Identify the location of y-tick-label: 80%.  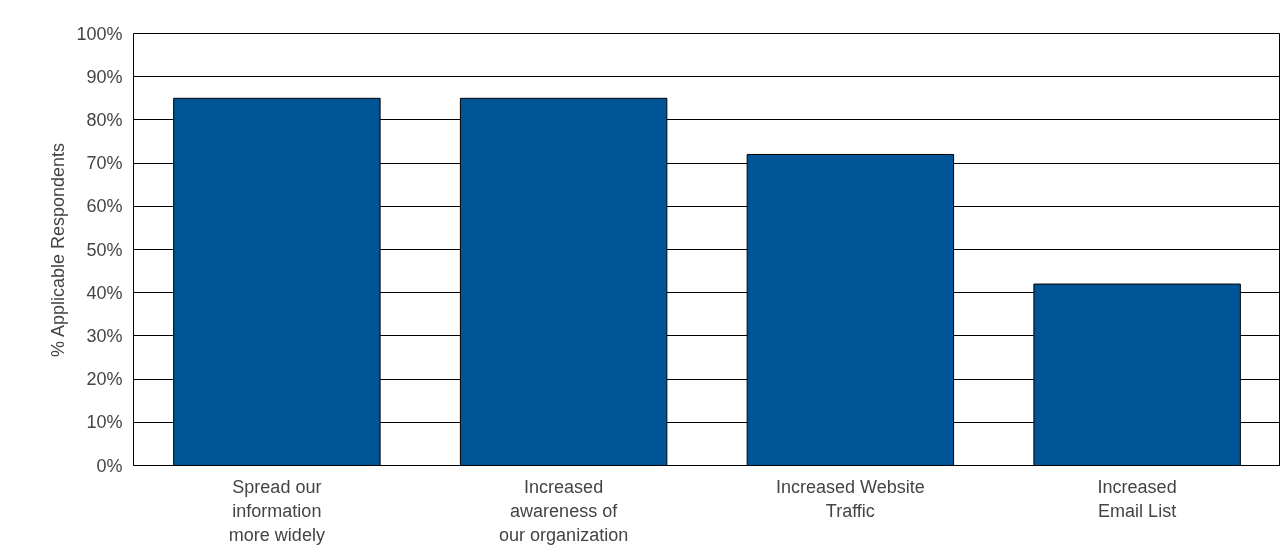
(104, 119).